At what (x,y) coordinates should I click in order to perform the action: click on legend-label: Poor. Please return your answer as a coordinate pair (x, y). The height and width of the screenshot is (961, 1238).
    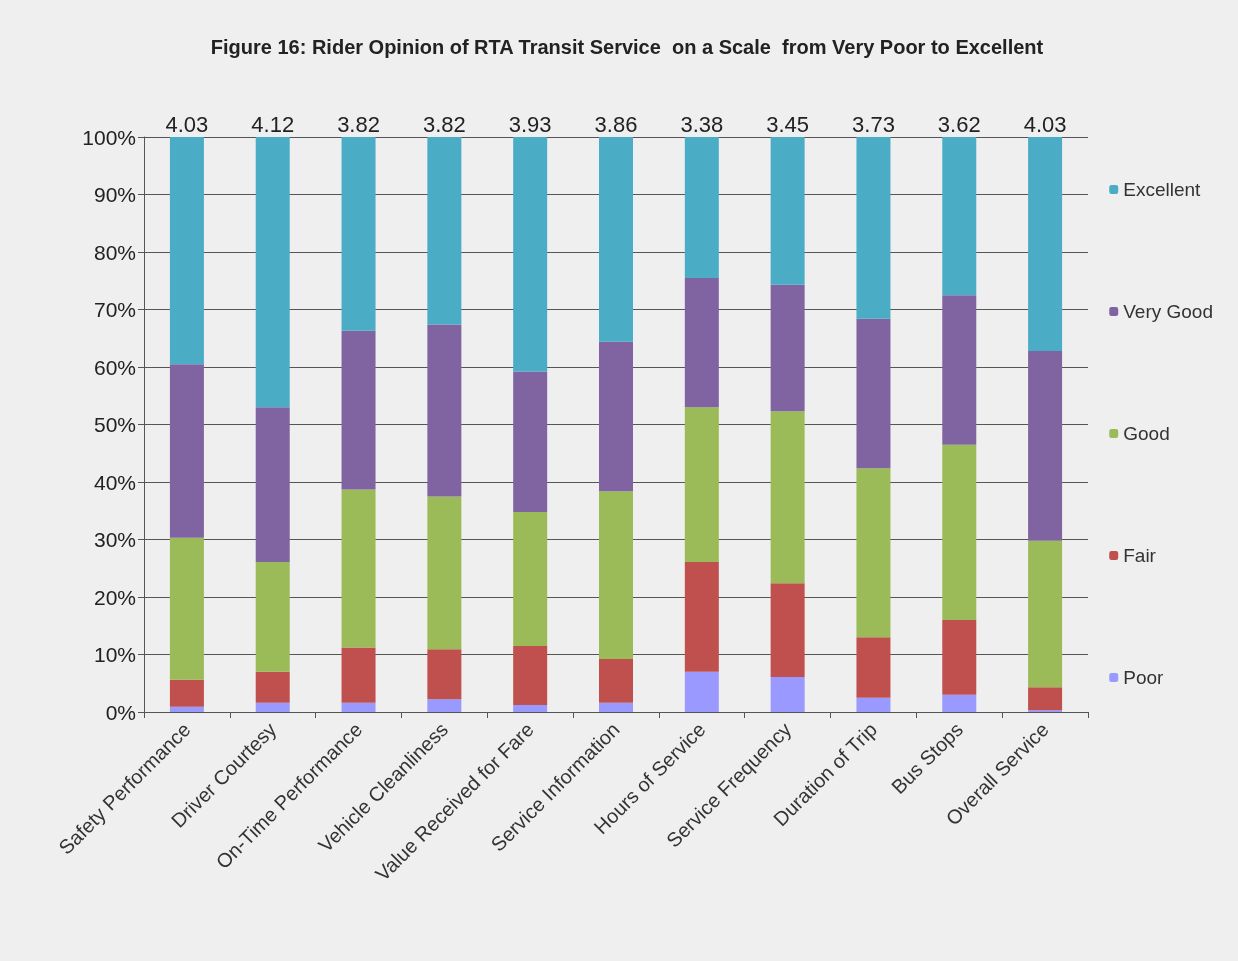
    Looking at the image, I should click on (1144, 677).